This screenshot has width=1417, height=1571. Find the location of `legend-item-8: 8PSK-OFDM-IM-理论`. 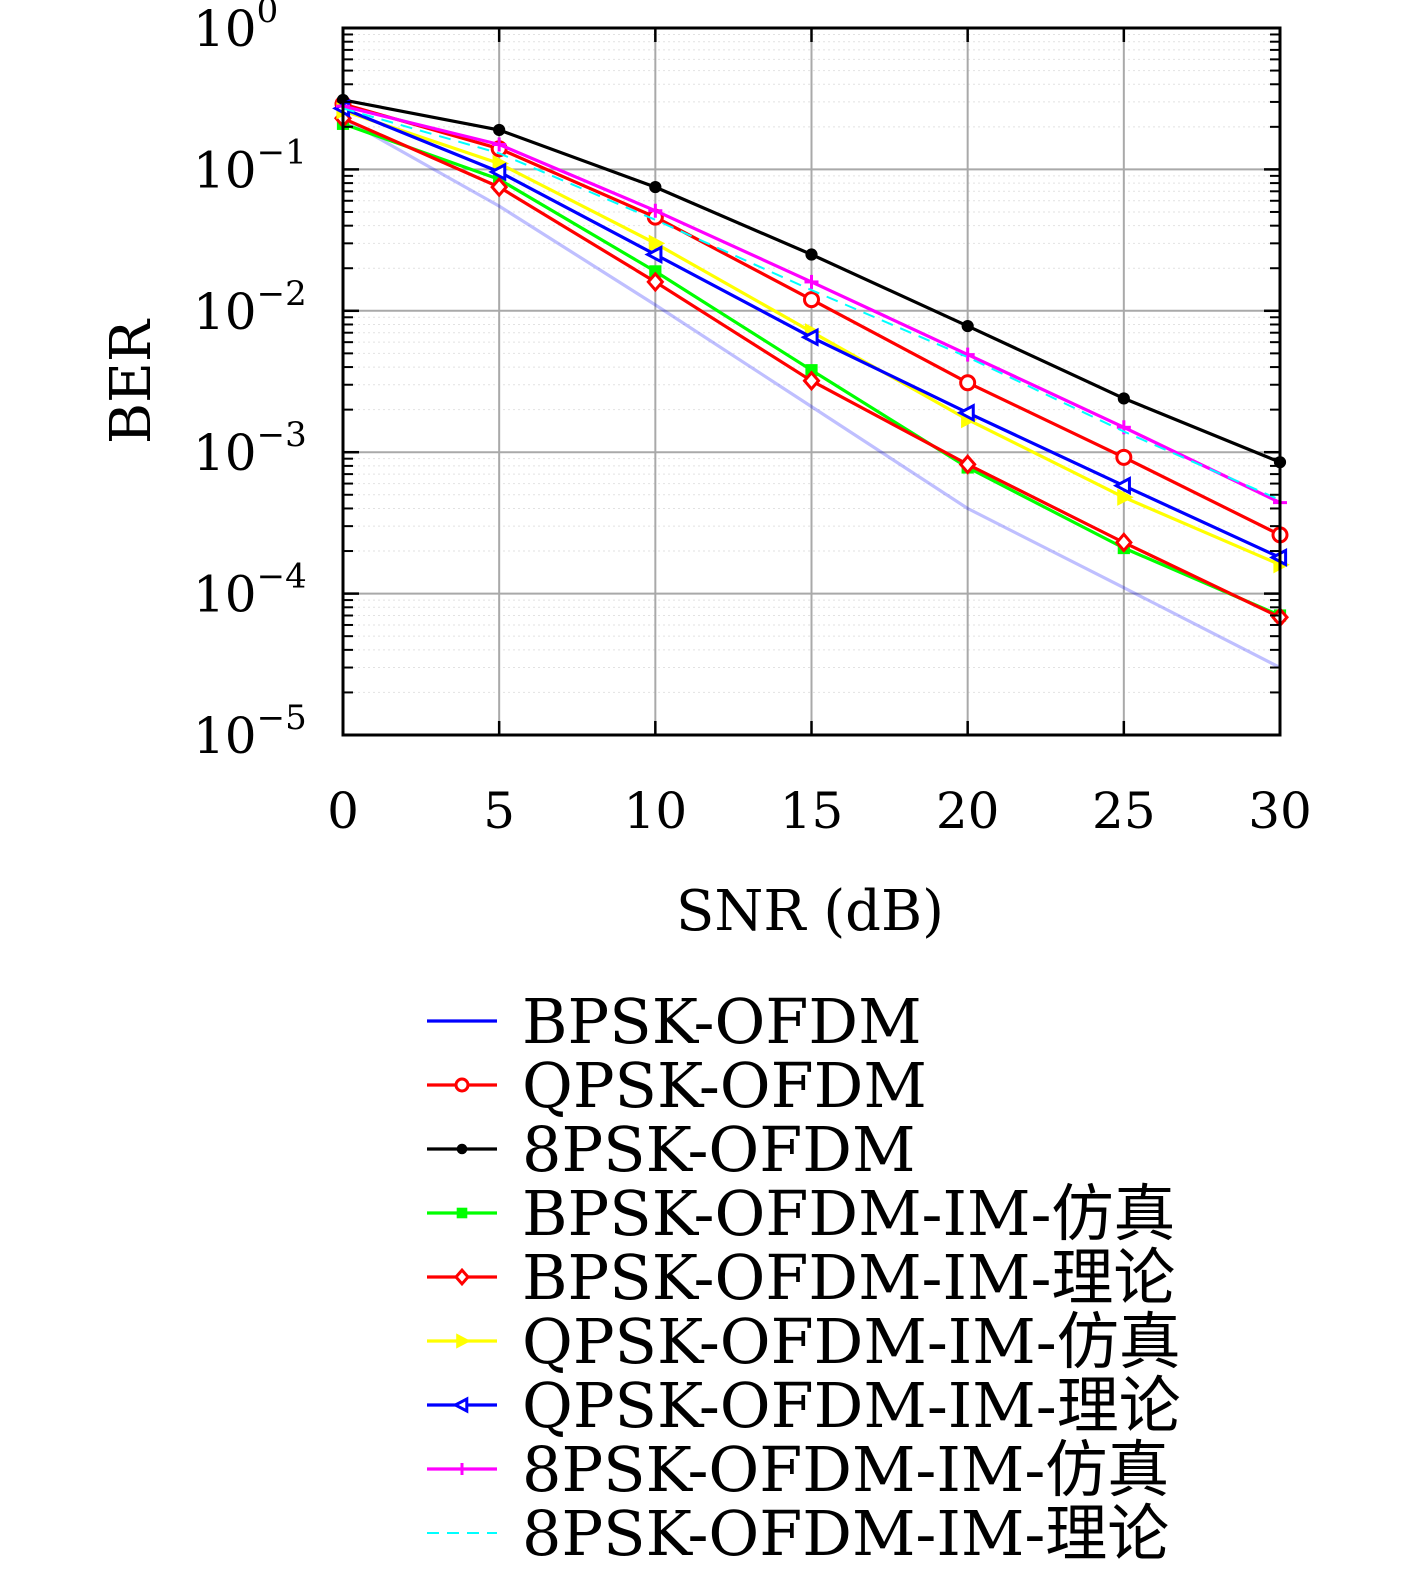

legend-item-8: 8PSK-OFDM-IM-理论 is located at coordinates (798, 1533).